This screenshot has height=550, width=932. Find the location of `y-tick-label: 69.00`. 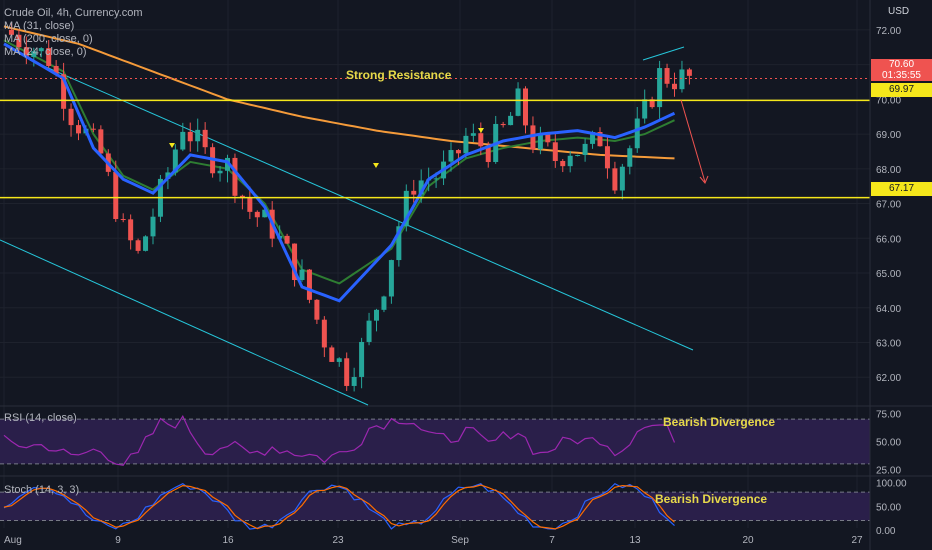

y-tick-label: 69.00 is located at coordinates (888, 135).